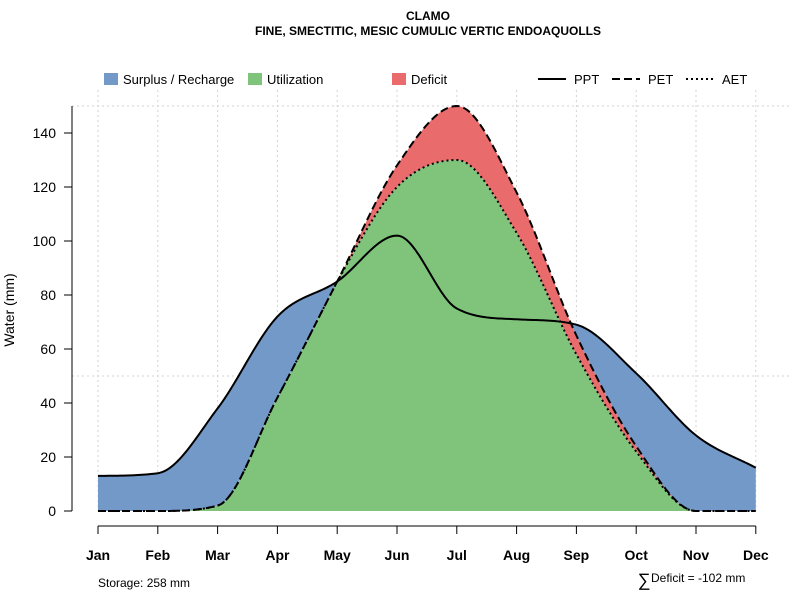  Describe the element at coordinates (660, 79) in the screenshot. I see `legend-label-pet: PET` at that location.